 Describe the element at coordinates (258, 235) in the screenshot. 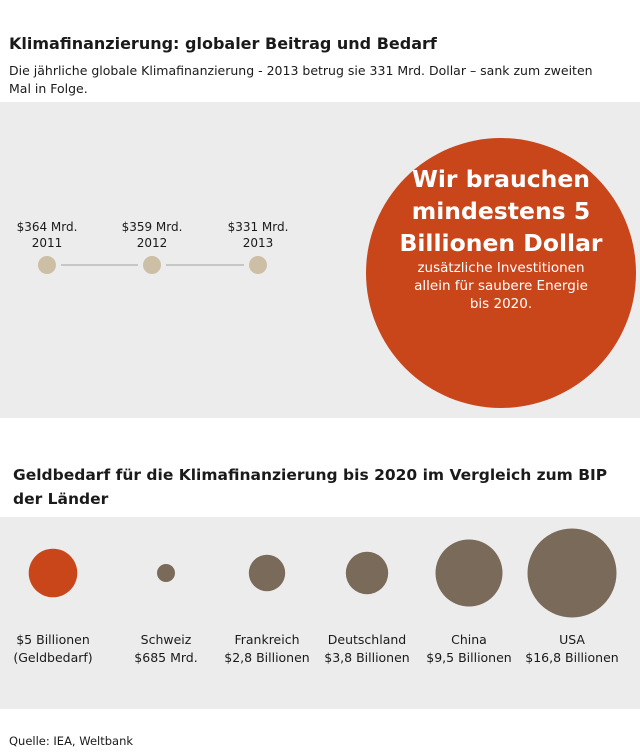

I see `timeline-label: $331 Mrd. 2013` at that location.